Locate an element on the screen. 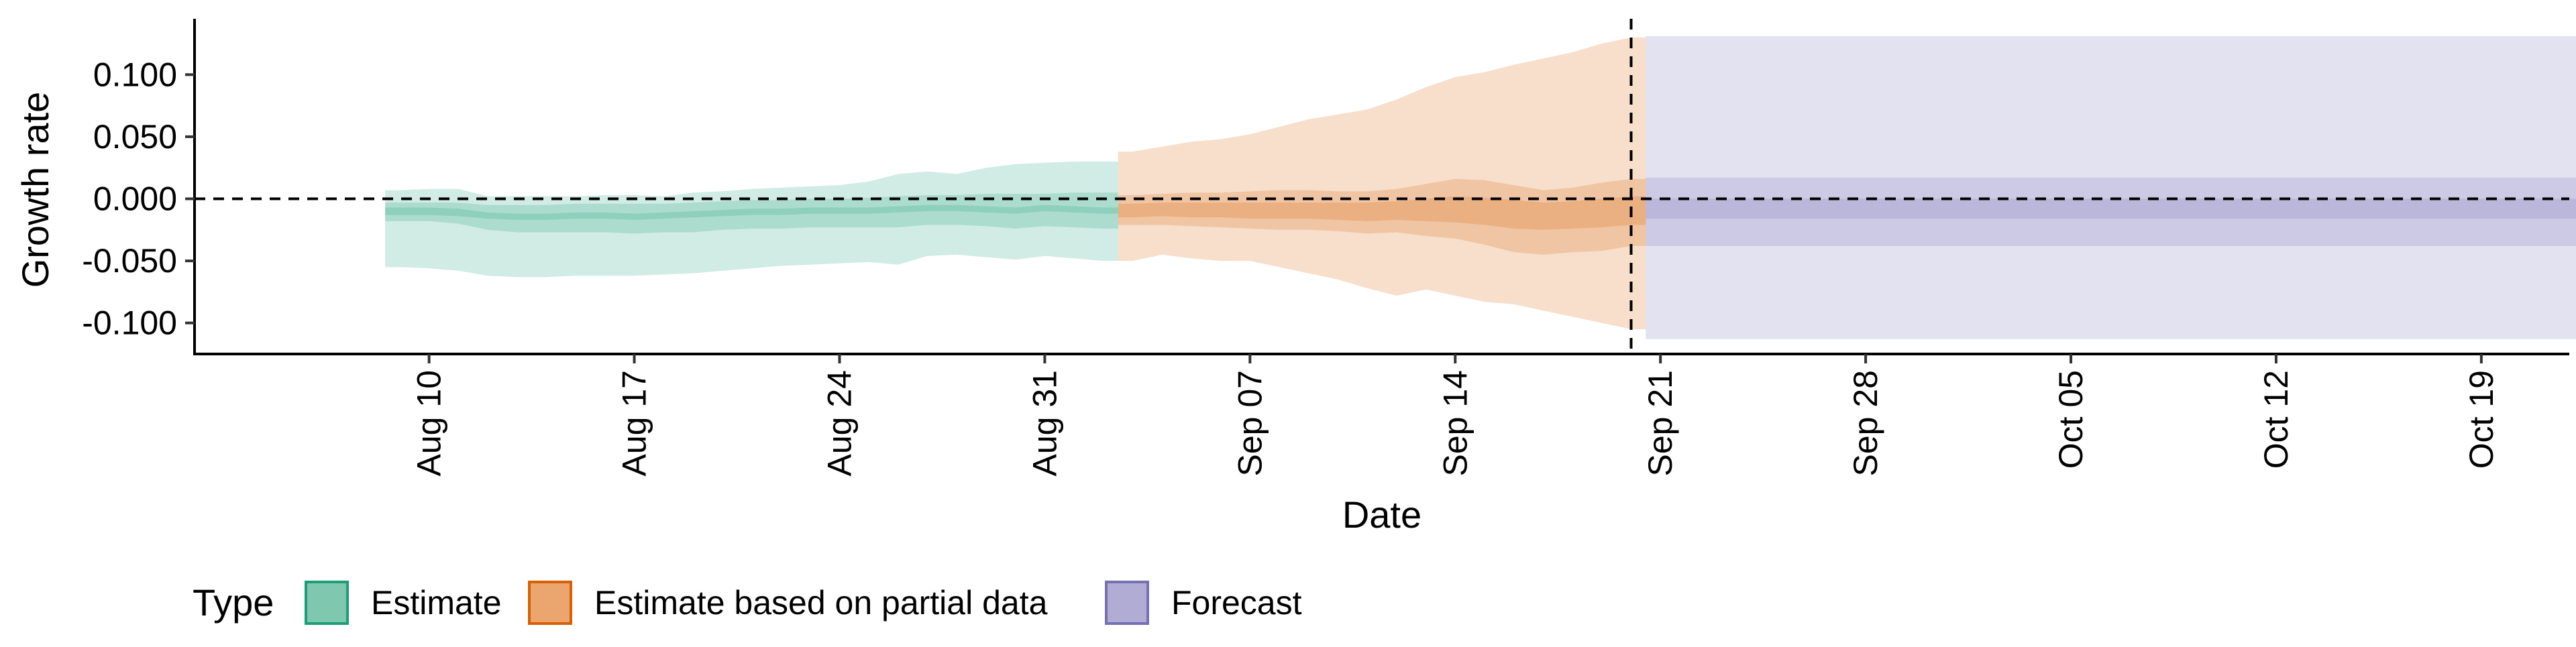 The height and width of the screenshot is (647, 2576). y-axis-title: Growth rate is located at coordinates (35, 190).